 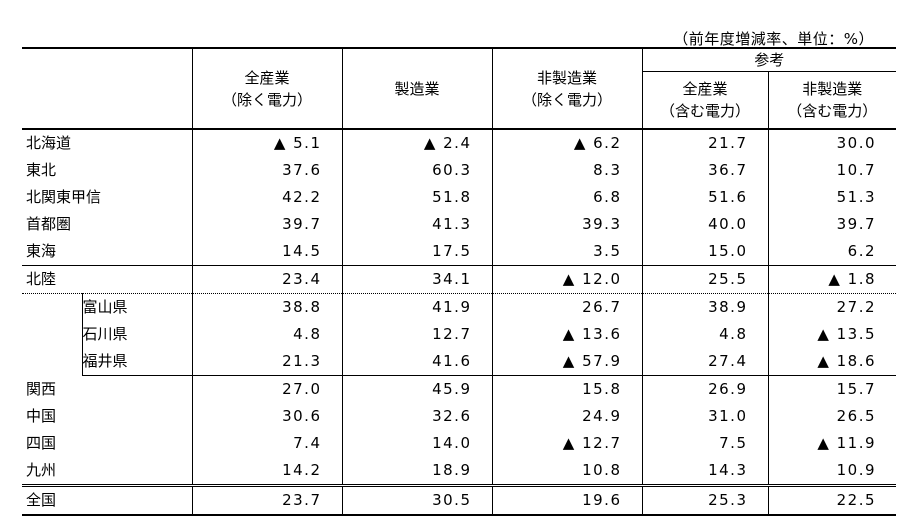 What do you see at coordinates (728, 197) in the screenshot?
I see `value-text: 51.6` at bounding box center [728, 197].